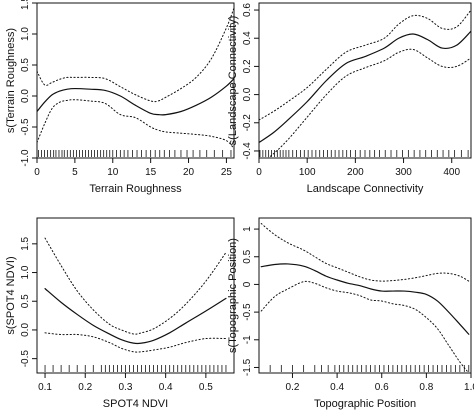 This screenshot has height=412, width=474. What do you see at coordinates (135, 404) in the screenshot?
I see `panel-3-x-axis-label: SPOT4 NDVI` at bounding box center [135, 404].